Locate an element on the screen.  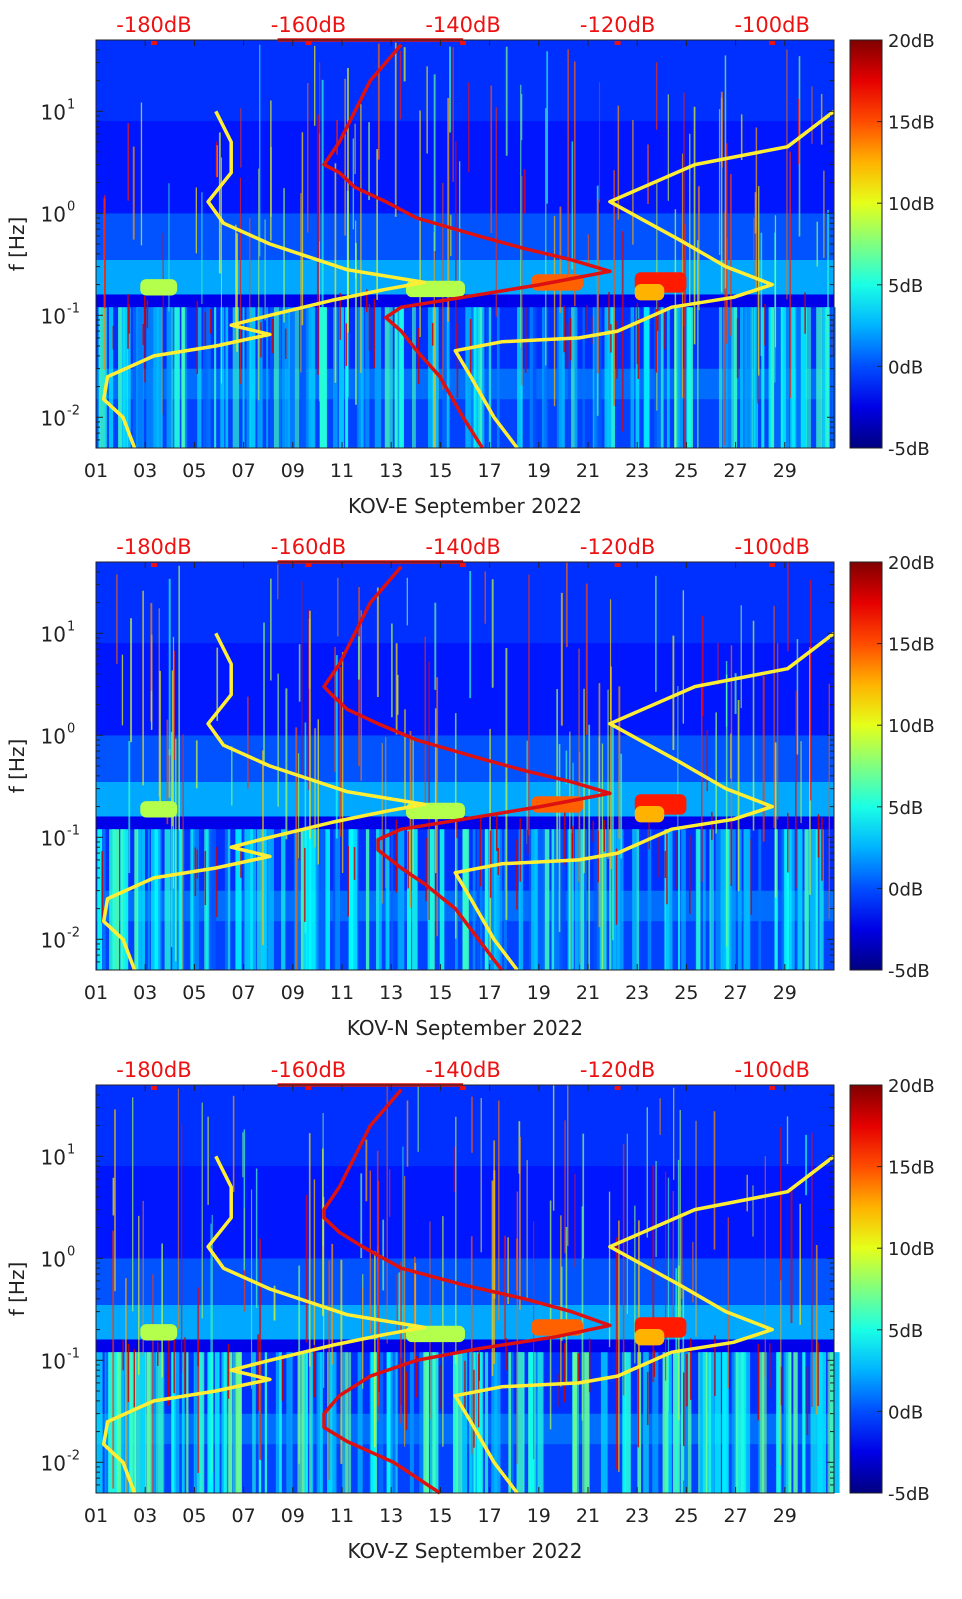
x-tick-label: 05 is located at coordinates (194, 471).